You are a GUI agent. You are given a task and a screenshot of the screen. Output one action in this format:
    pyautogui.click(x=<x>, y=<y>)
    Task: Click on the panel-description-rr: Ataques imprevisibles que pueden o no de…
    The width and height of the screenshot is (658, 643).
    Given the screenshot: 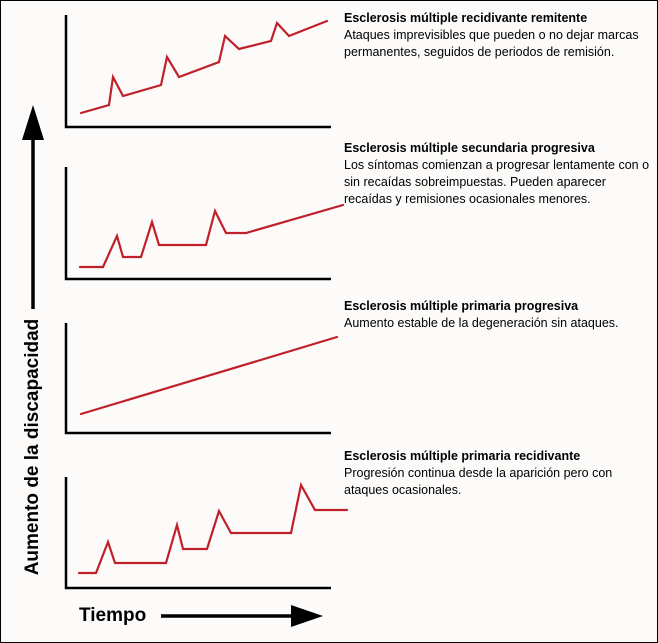 What is the action you would take?
    pyautogui.click(x=491, y=43)
    